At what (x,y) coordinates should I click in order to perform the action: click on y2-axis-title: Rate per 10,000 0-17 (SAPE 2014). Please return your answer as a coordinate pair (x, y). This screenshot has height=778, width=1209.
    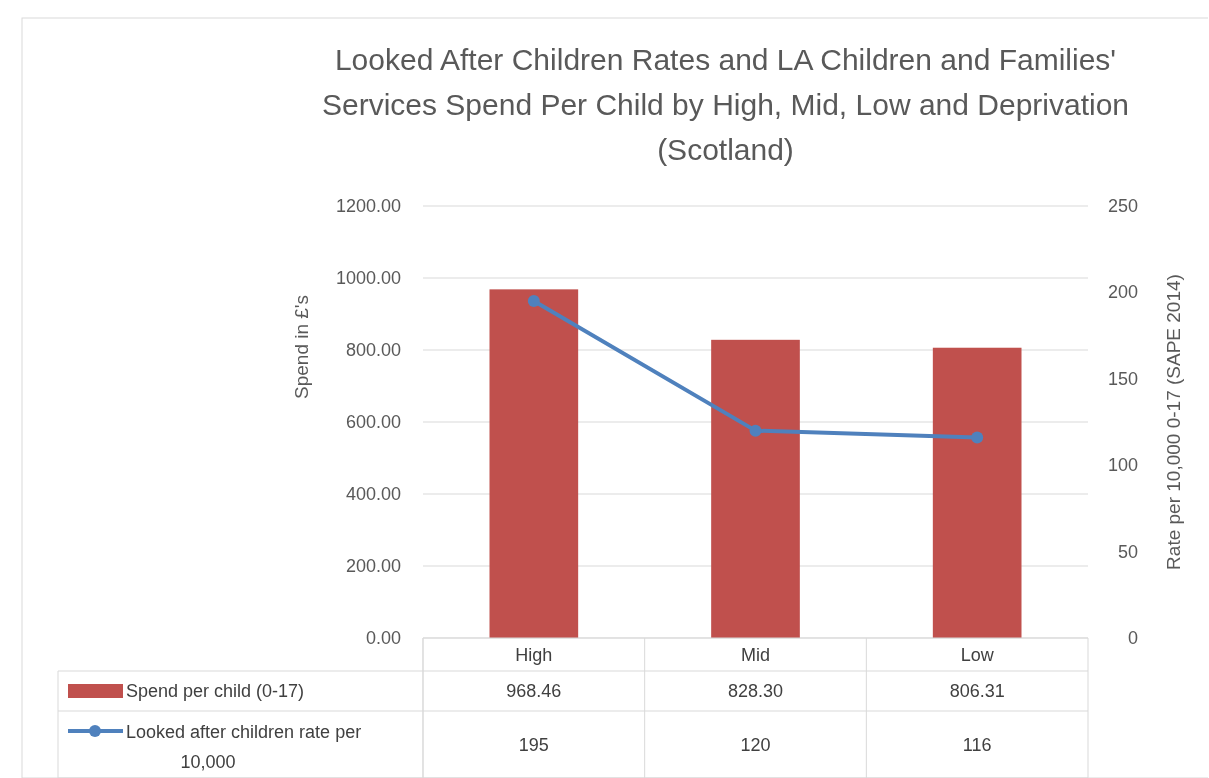
    Looking at the image, I should click on (1173, 422).